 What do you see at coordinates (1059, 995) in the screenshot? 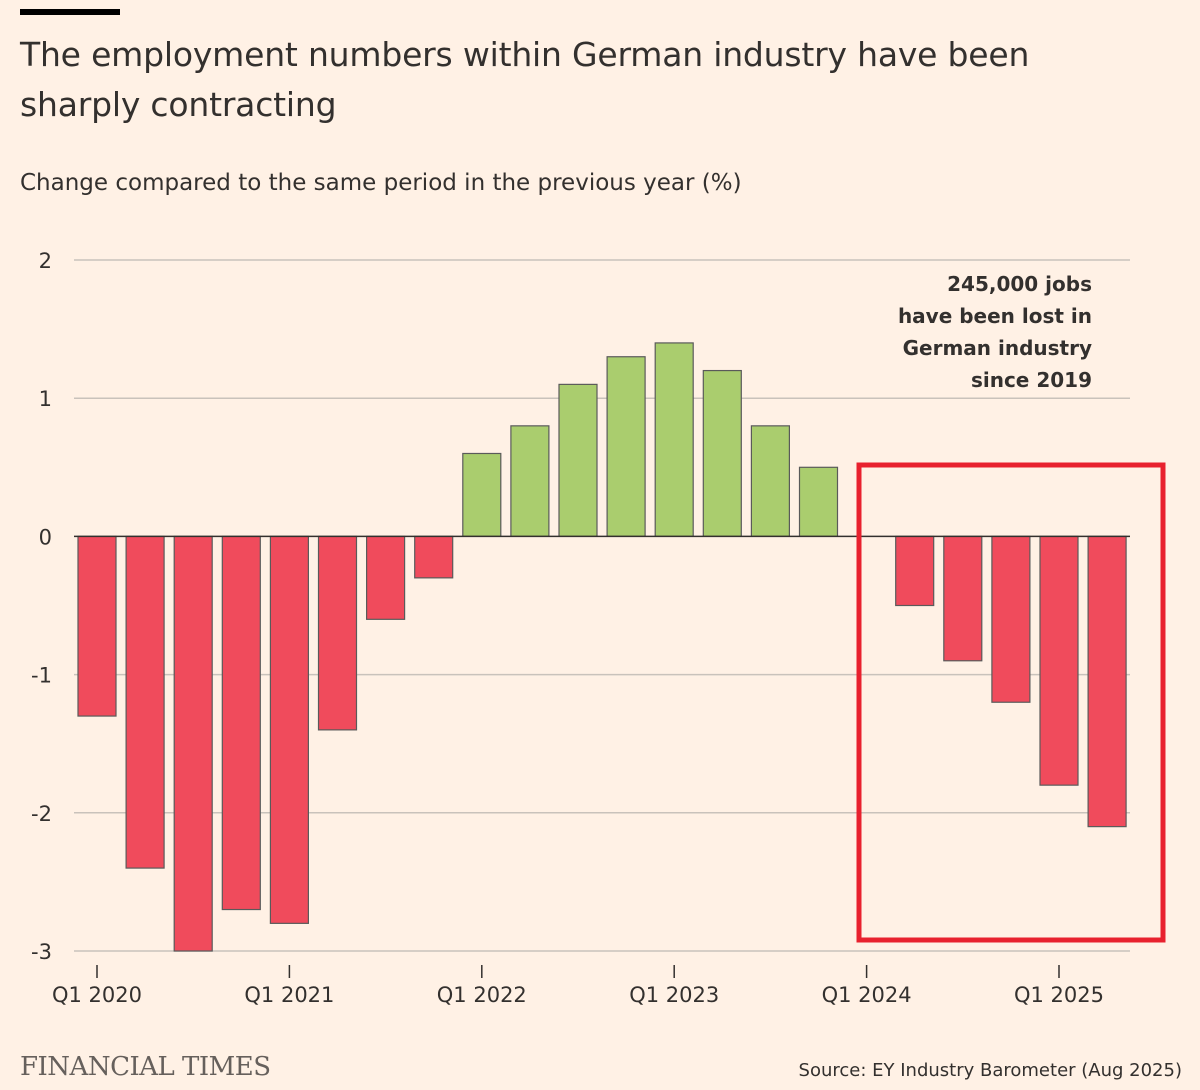
I see `x-tick-label: Q1 2025` at bounding box center [1059, 995].